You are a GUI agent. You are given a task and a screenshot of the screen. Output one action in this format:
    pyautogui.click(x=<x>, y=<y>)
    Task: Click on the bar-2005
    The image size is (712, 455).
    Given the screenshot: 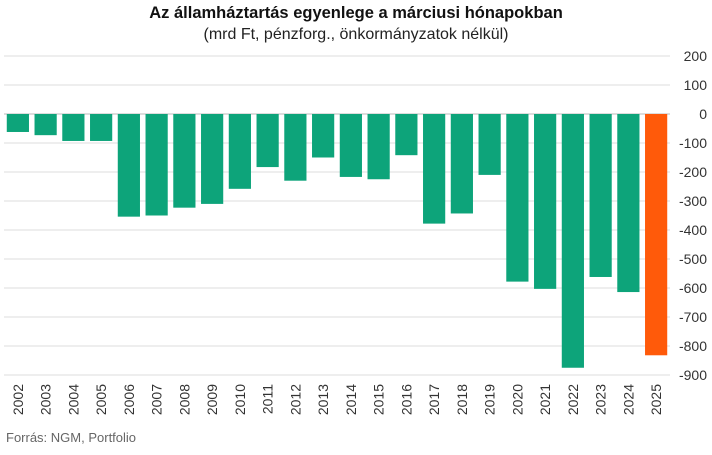 What is the action you would take?
    pyautogui.click(x=101, y=127)
    